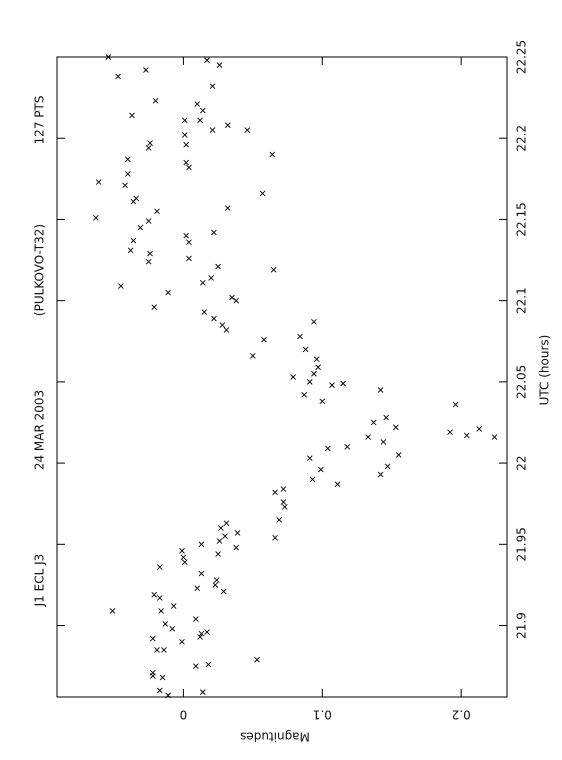 The height and width of the screenshot is (760, 562). What do you see at coordinates (522, 300) in the screenshot?
I see `x-tick-label: 22.1` at bounding box center [522, 300].